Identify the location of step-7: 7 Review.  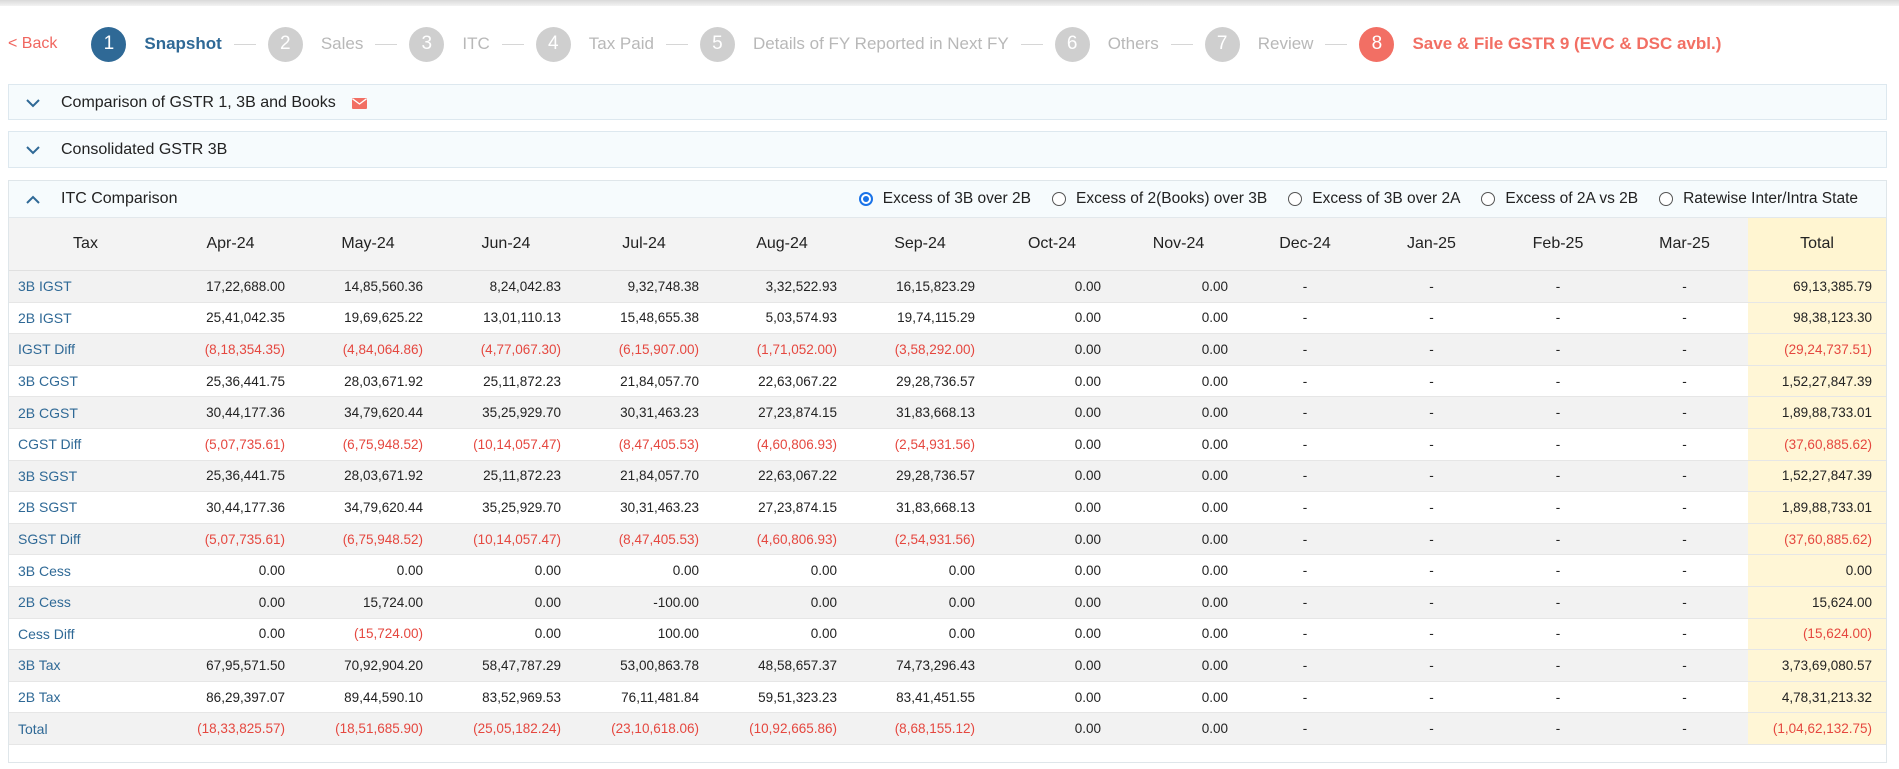
(1259, 44).